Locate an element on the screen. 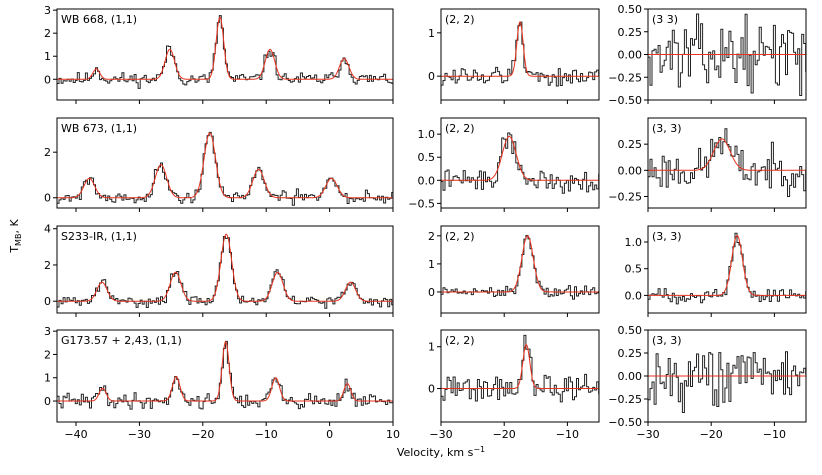 This screenshot has width=822, height=475. panel-g173-57-2-43-2: 0 1 −30 −20 −10 (2, 2) is located at coordinates (514, 385).